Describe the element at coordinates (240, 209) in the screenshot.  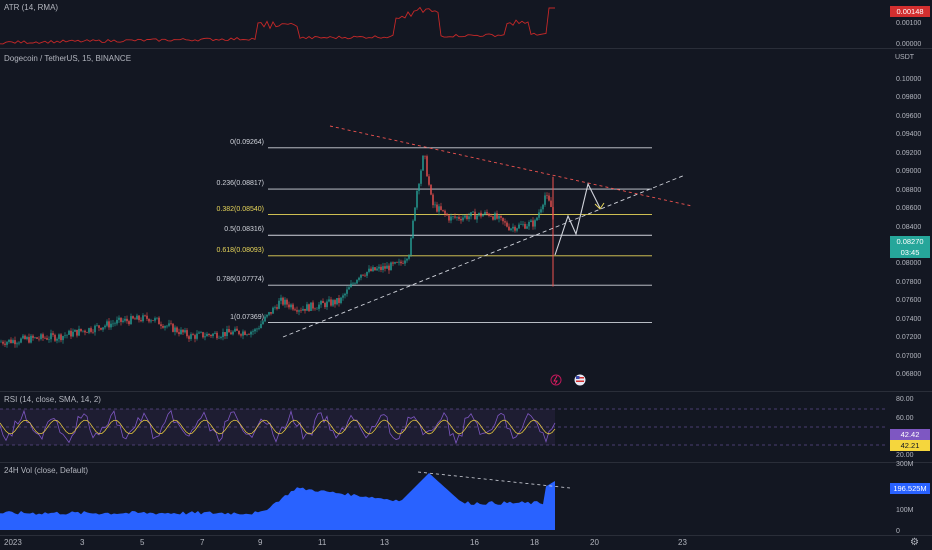
I see `fib-level-label: 0.382(0.08540)` at that location.